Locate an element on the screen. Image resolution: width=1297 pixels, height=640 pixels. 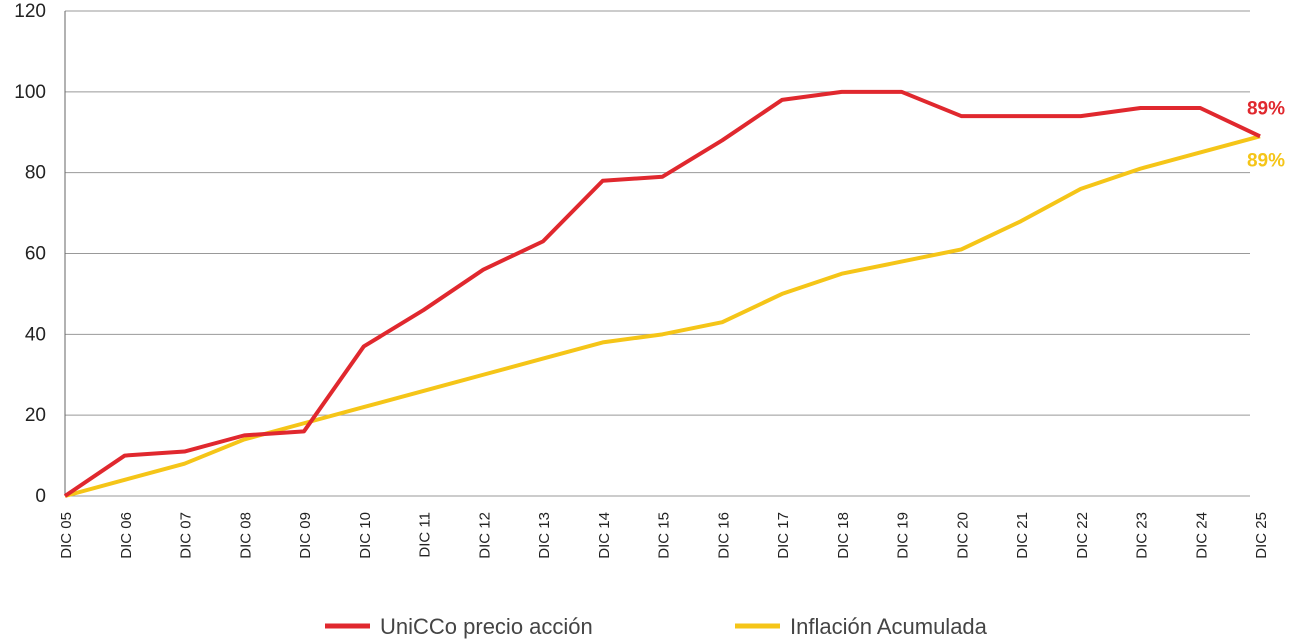
x-tick-label: DIC 19 is located at coordinates (903, 535).